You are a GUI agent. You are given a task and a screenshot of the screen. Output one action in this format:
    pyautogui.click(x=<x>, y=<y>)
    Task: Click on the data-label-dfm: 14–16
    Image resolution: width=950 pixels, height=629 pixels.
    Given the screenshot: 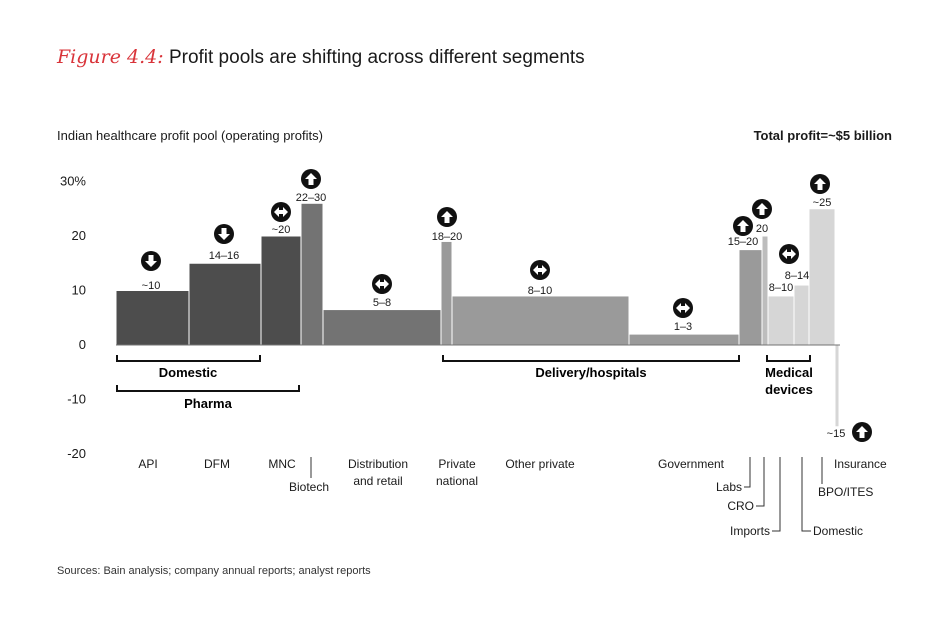 What is the action you would take?
    pyautogui.click(x=224, y=256)
    